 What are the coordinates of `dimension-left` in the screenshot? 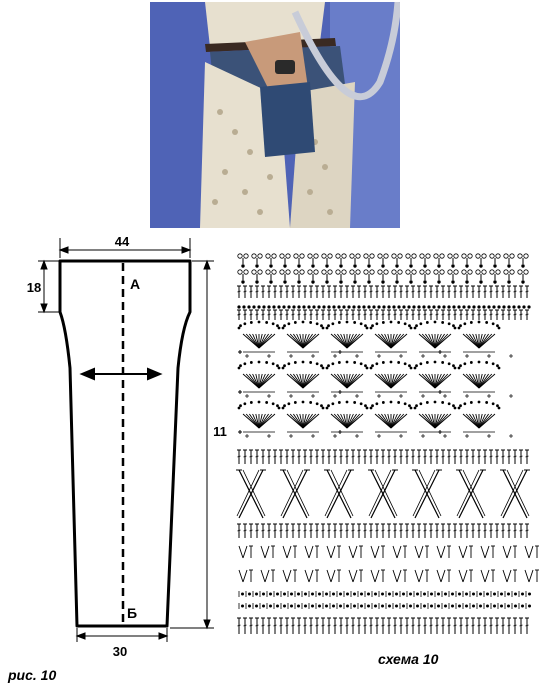 It's located at (49, 286).